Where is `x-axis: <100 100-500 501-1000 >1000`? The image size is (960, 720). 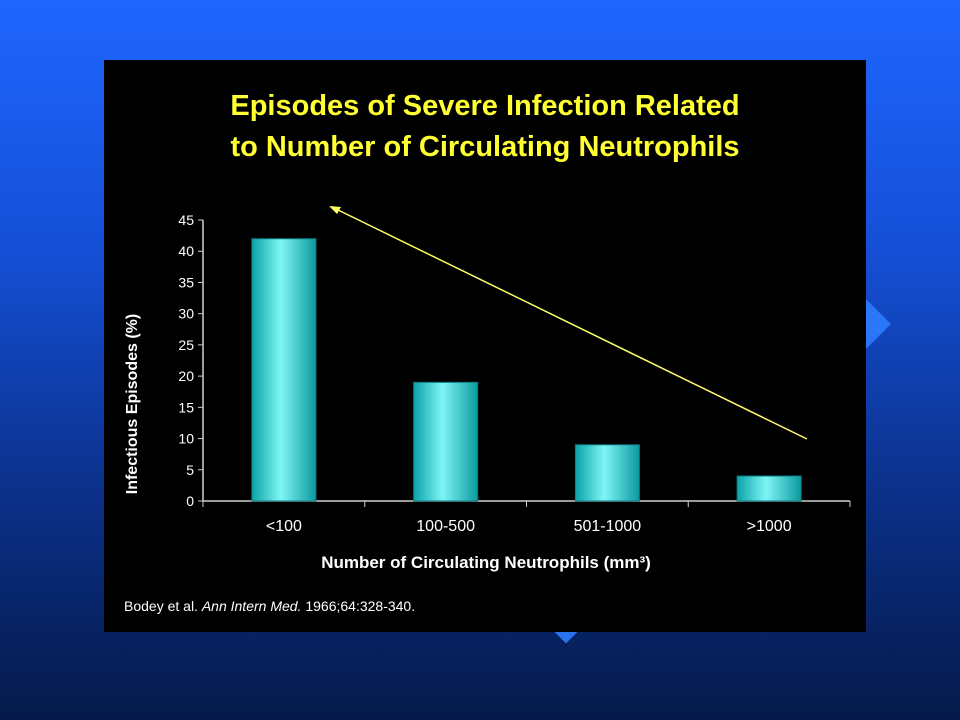 x-axis: <100 100-500 501-1000 >1000 is located at coordinates (526, 517).